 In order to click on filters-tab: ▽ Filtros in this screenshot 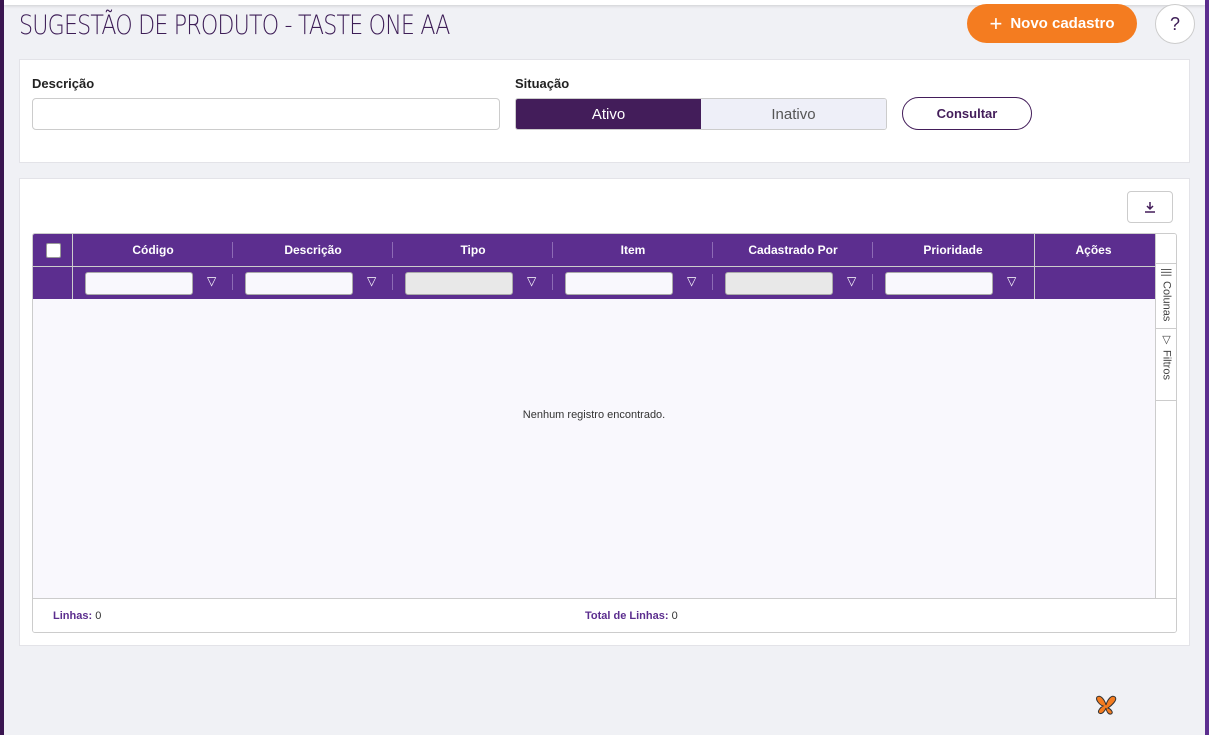, I will do `click(1166, 365)`.